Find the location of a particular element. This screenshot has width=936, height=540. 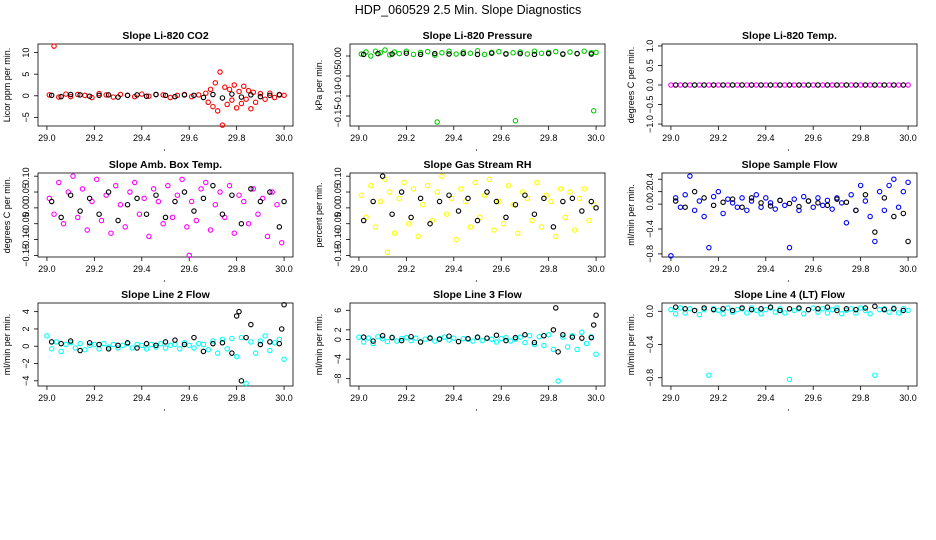

x-tick-label: 29.2 is located at coordinates (95, 138).